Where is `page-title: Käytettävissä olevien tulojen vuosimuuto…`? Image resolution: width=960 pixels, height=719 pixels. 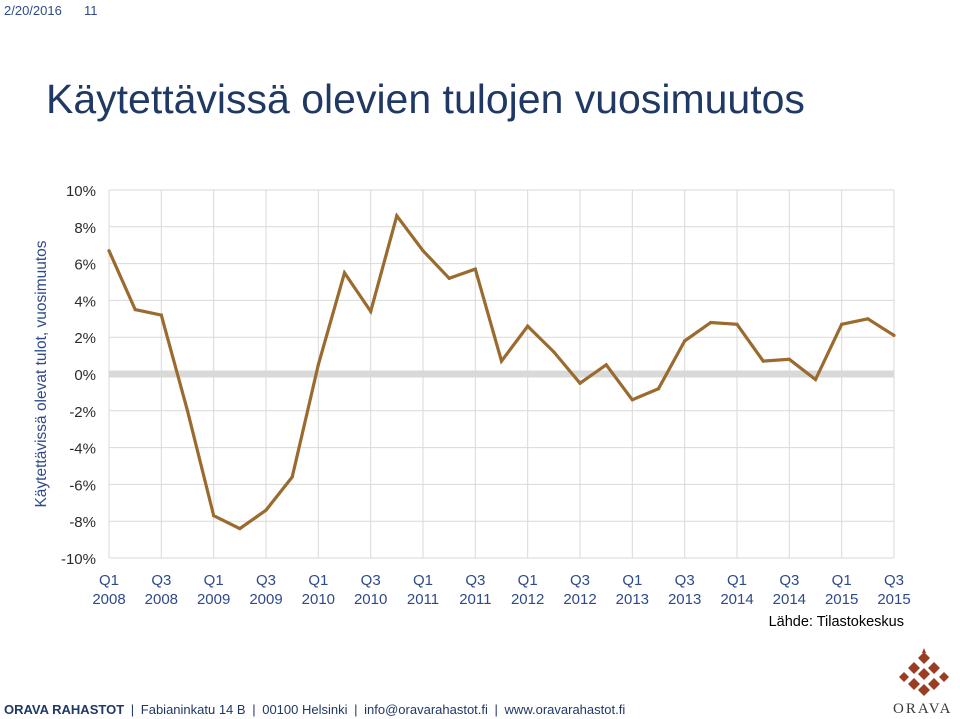
page-title: Käytettävissä olevien tulojen vuosimuuto… is located at coordinates (425, 99).